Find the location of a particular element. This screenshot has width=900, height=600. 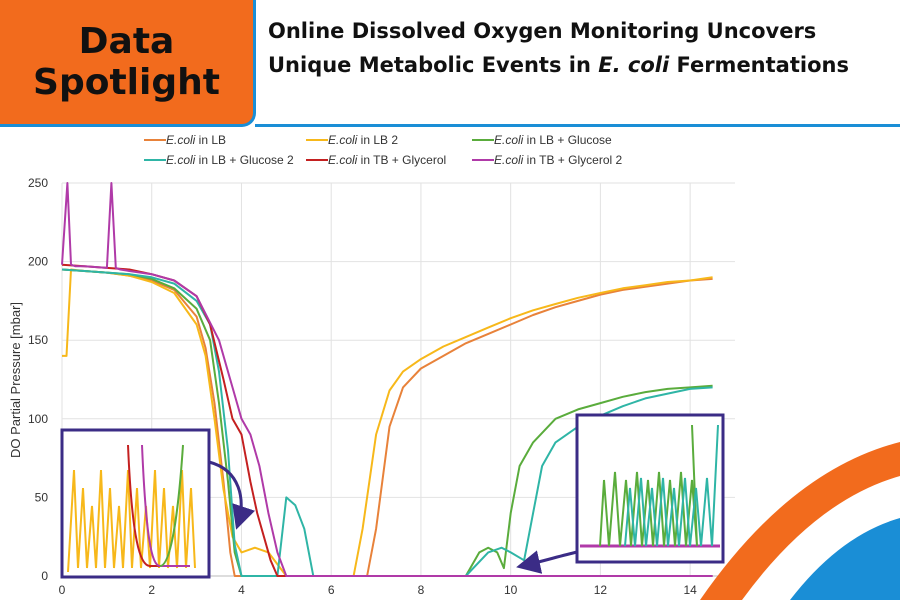

y-tick-label: 250 is located at coordinates (38, 183).